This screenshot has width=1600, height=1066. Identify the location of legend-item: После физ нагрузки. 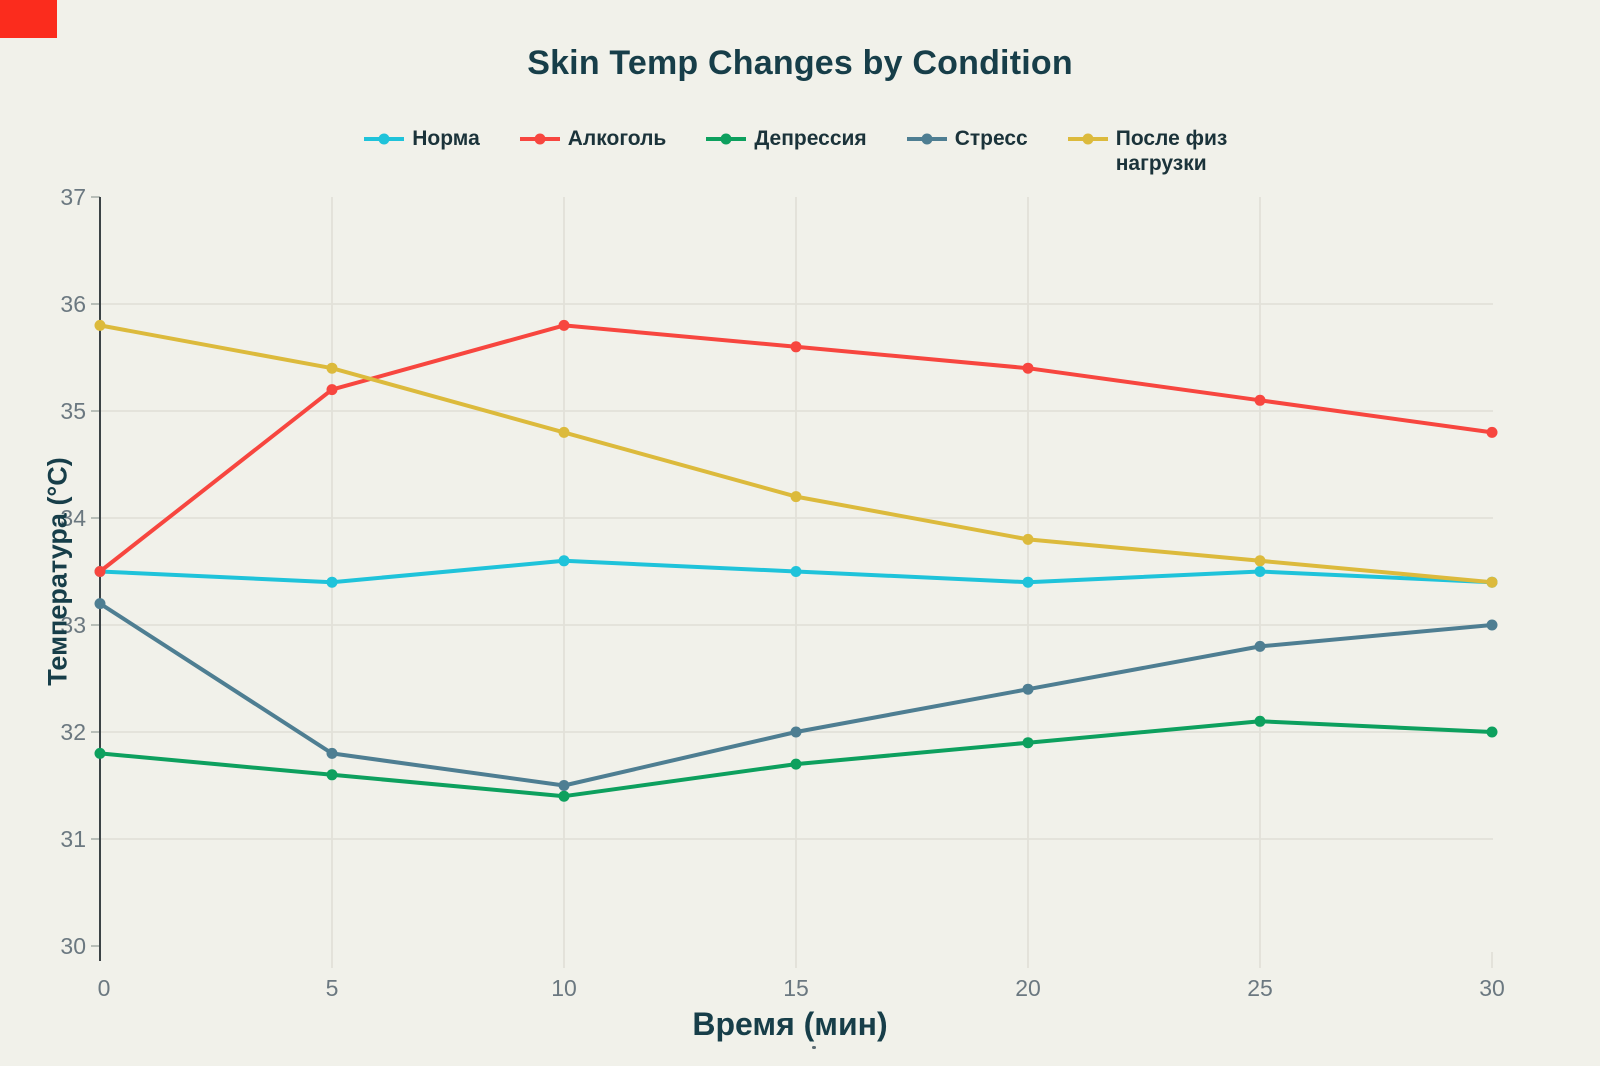
(1151, 151).